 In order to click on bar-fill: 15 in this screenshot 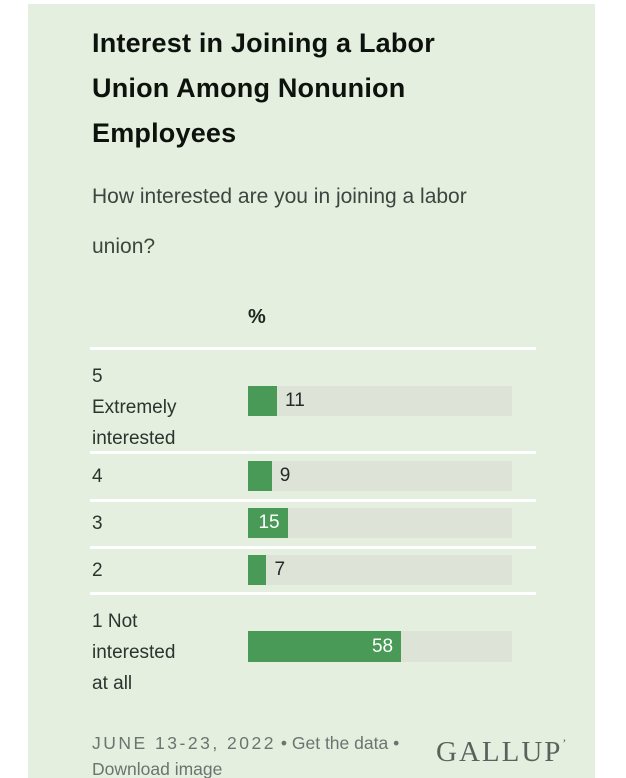, I will do `click(268, 523)`.